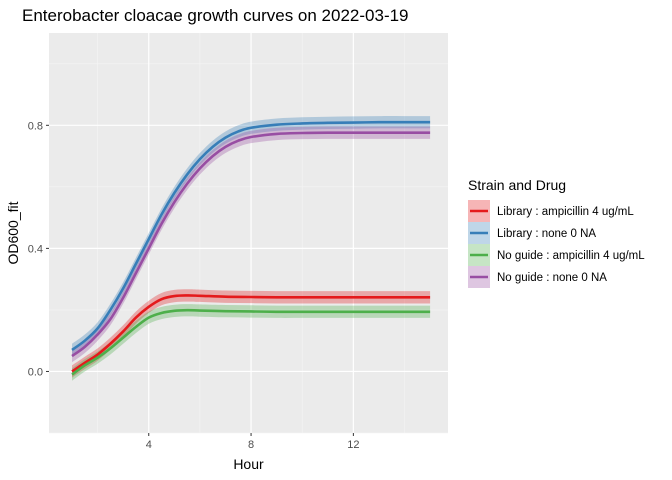 This screenshot has width=672, height=480. What do you see at coordinates (251, 445) in the screenshot?
I see `x-tick-label: 8` at bounding box center [251, 445].